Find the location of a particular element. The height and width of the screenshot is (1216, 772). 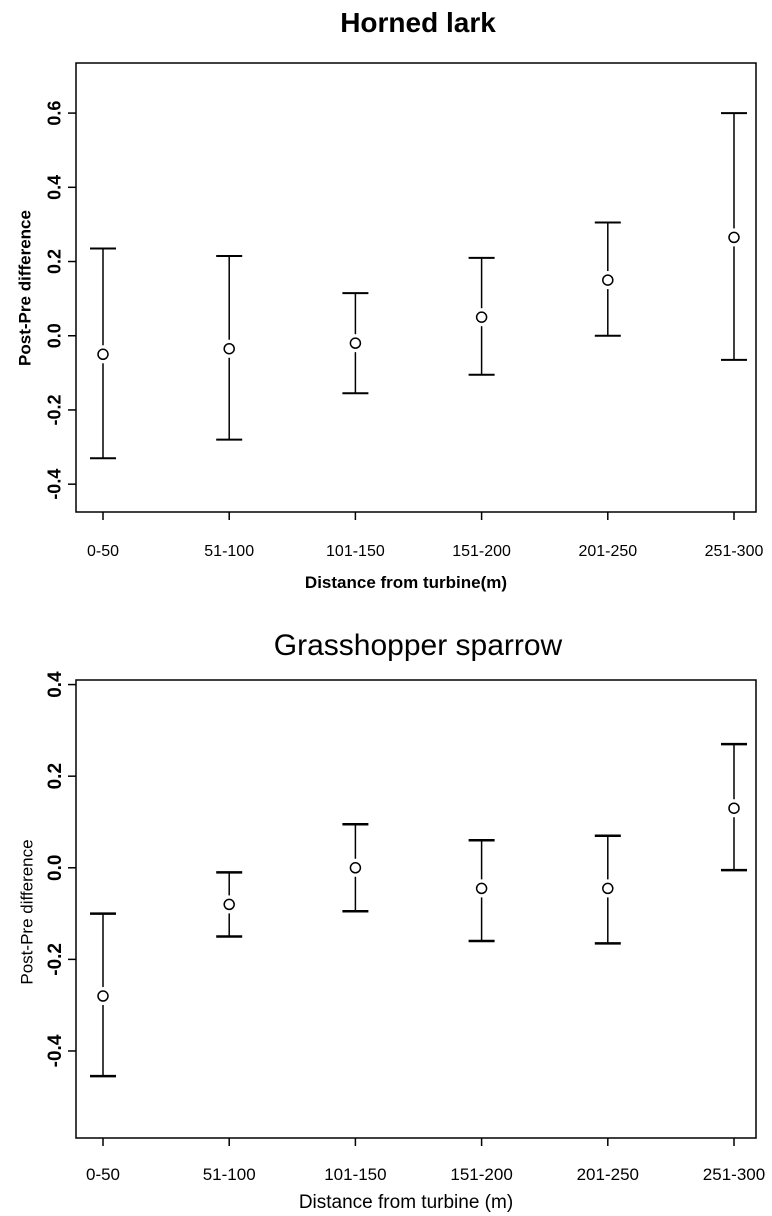

x-axis-label: Distance from turbine (m) is located at coordinates (406, 1202).